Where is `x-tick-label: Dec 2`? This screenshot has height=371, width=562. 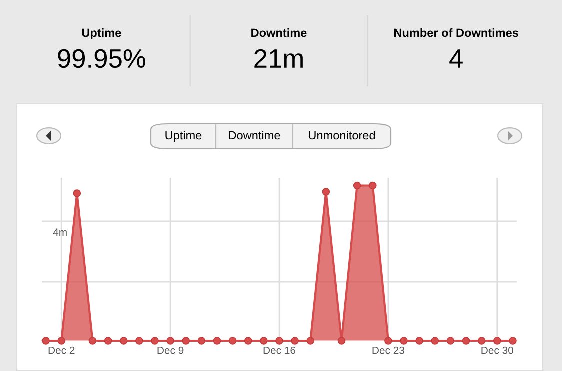 x-tick-label: Dec 2 is located at coordinates (61, 350).